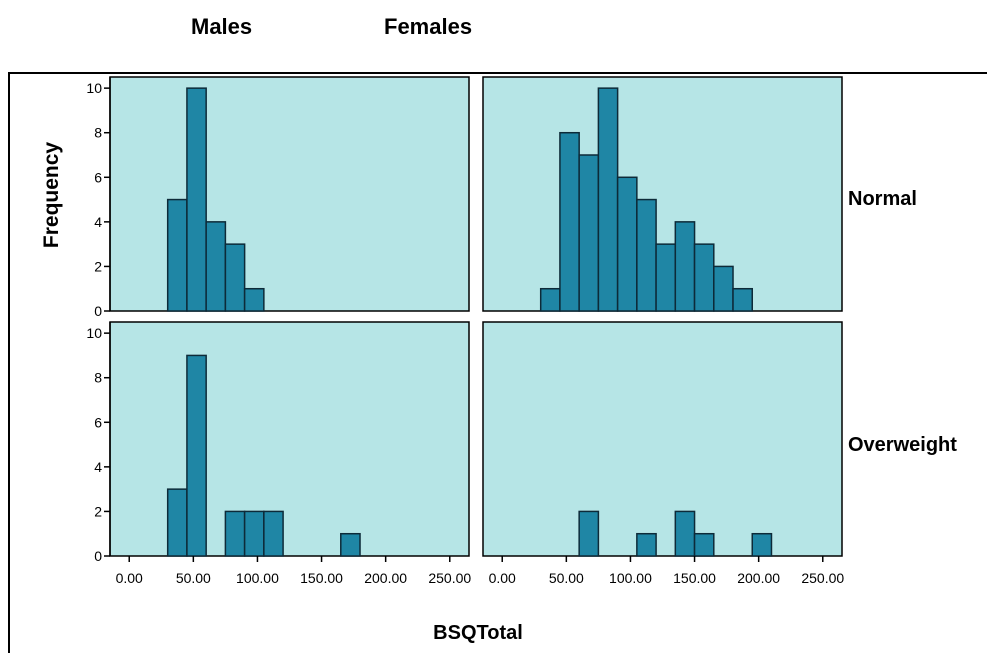 This screenshot has height=653, width=987. Describe the element at coordinates (502, 578) in the screenshot. I see `x-tick-label-females-0: 0.00` at that location.